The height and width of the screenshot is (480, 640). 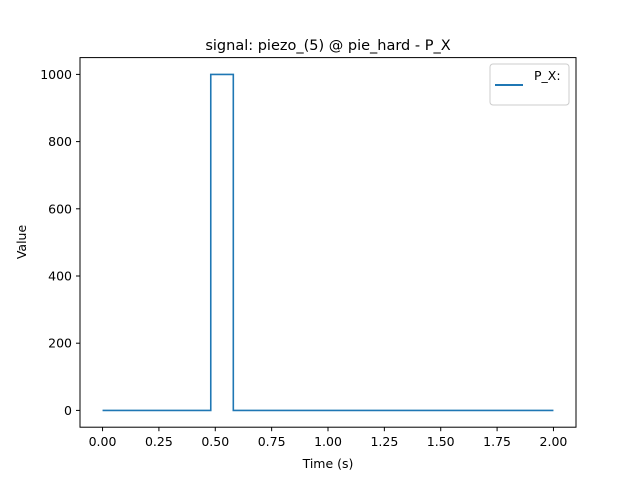 I want to click on chart-title: signal: piezo_(5) @ pie_hard - P_X, so click(x=327, y=46).